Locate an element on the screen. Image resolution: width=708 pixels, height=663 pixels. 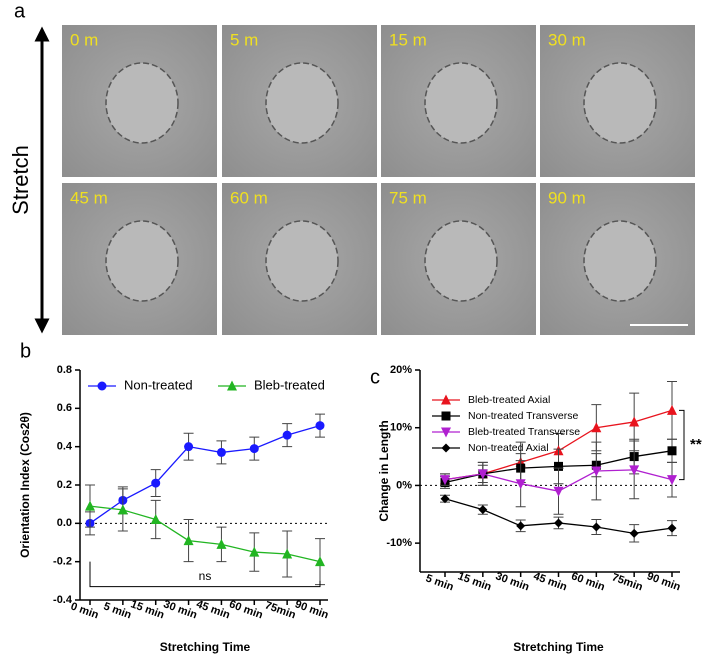
stretch-label: Stretch is located at coordinates (20, 180).